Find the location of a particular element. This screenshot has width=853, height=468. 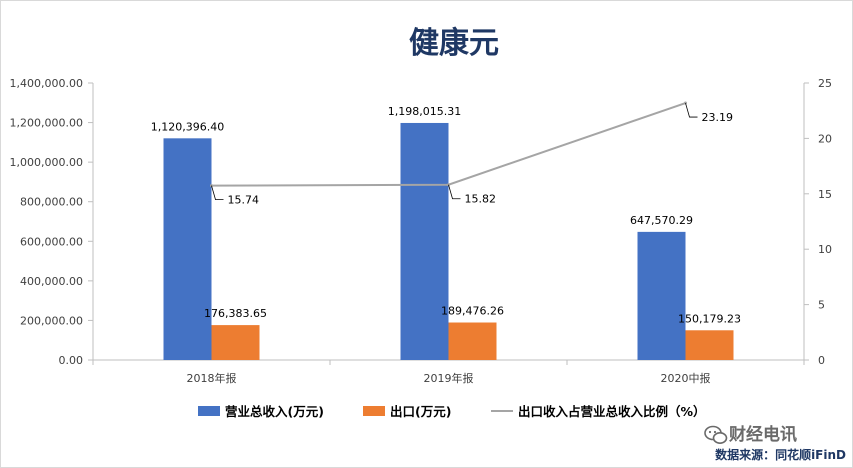

data-label-ratio: 23.19 is located at coordinates (718, 117).